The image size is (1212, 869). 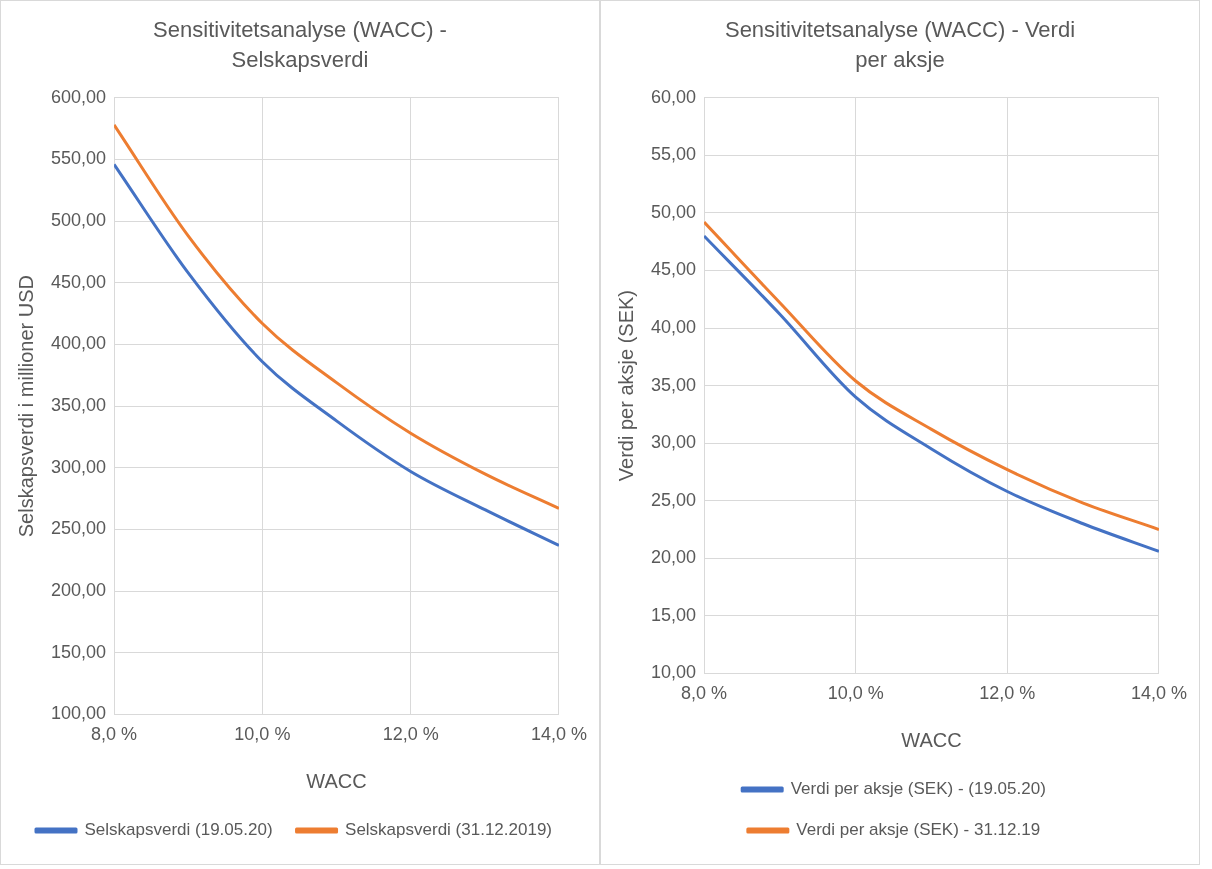 What do you see at coordinates (900, 45) in the screenshot?
I see `chart-title: Sensitivitetsanalyse (WACC) - Verdi per aksje` at bounding box center [900, 45].